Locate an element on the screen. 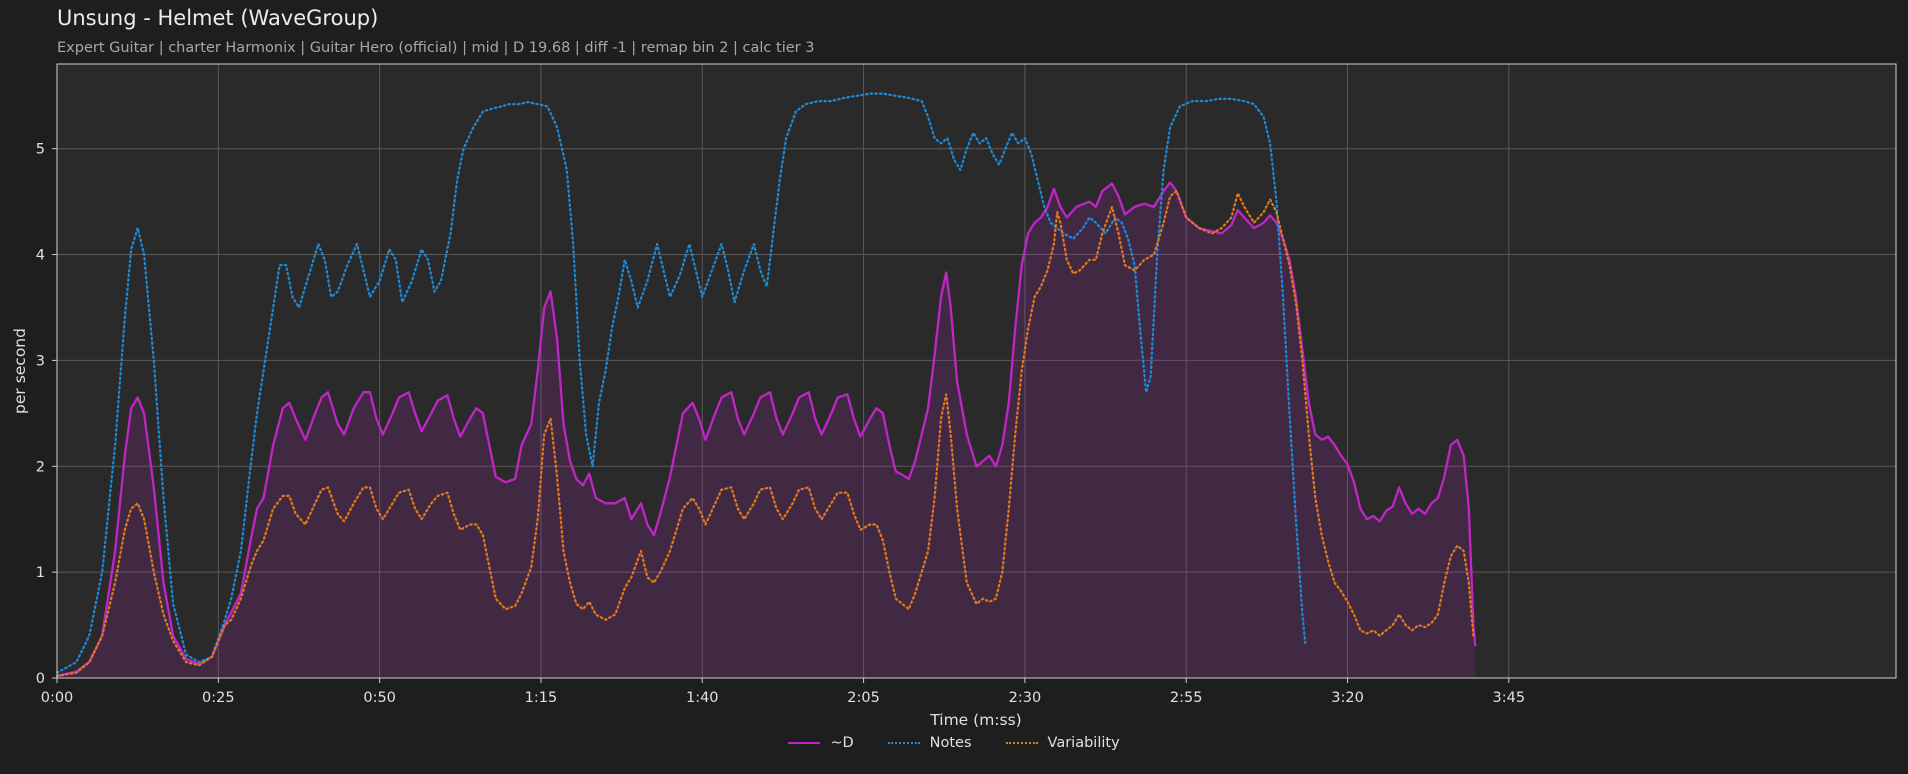 The width and height of the screenshot is (1908, 774). chart-title: Unsung - Helmet (WaveGroup) is located at coordinates (218, 18).